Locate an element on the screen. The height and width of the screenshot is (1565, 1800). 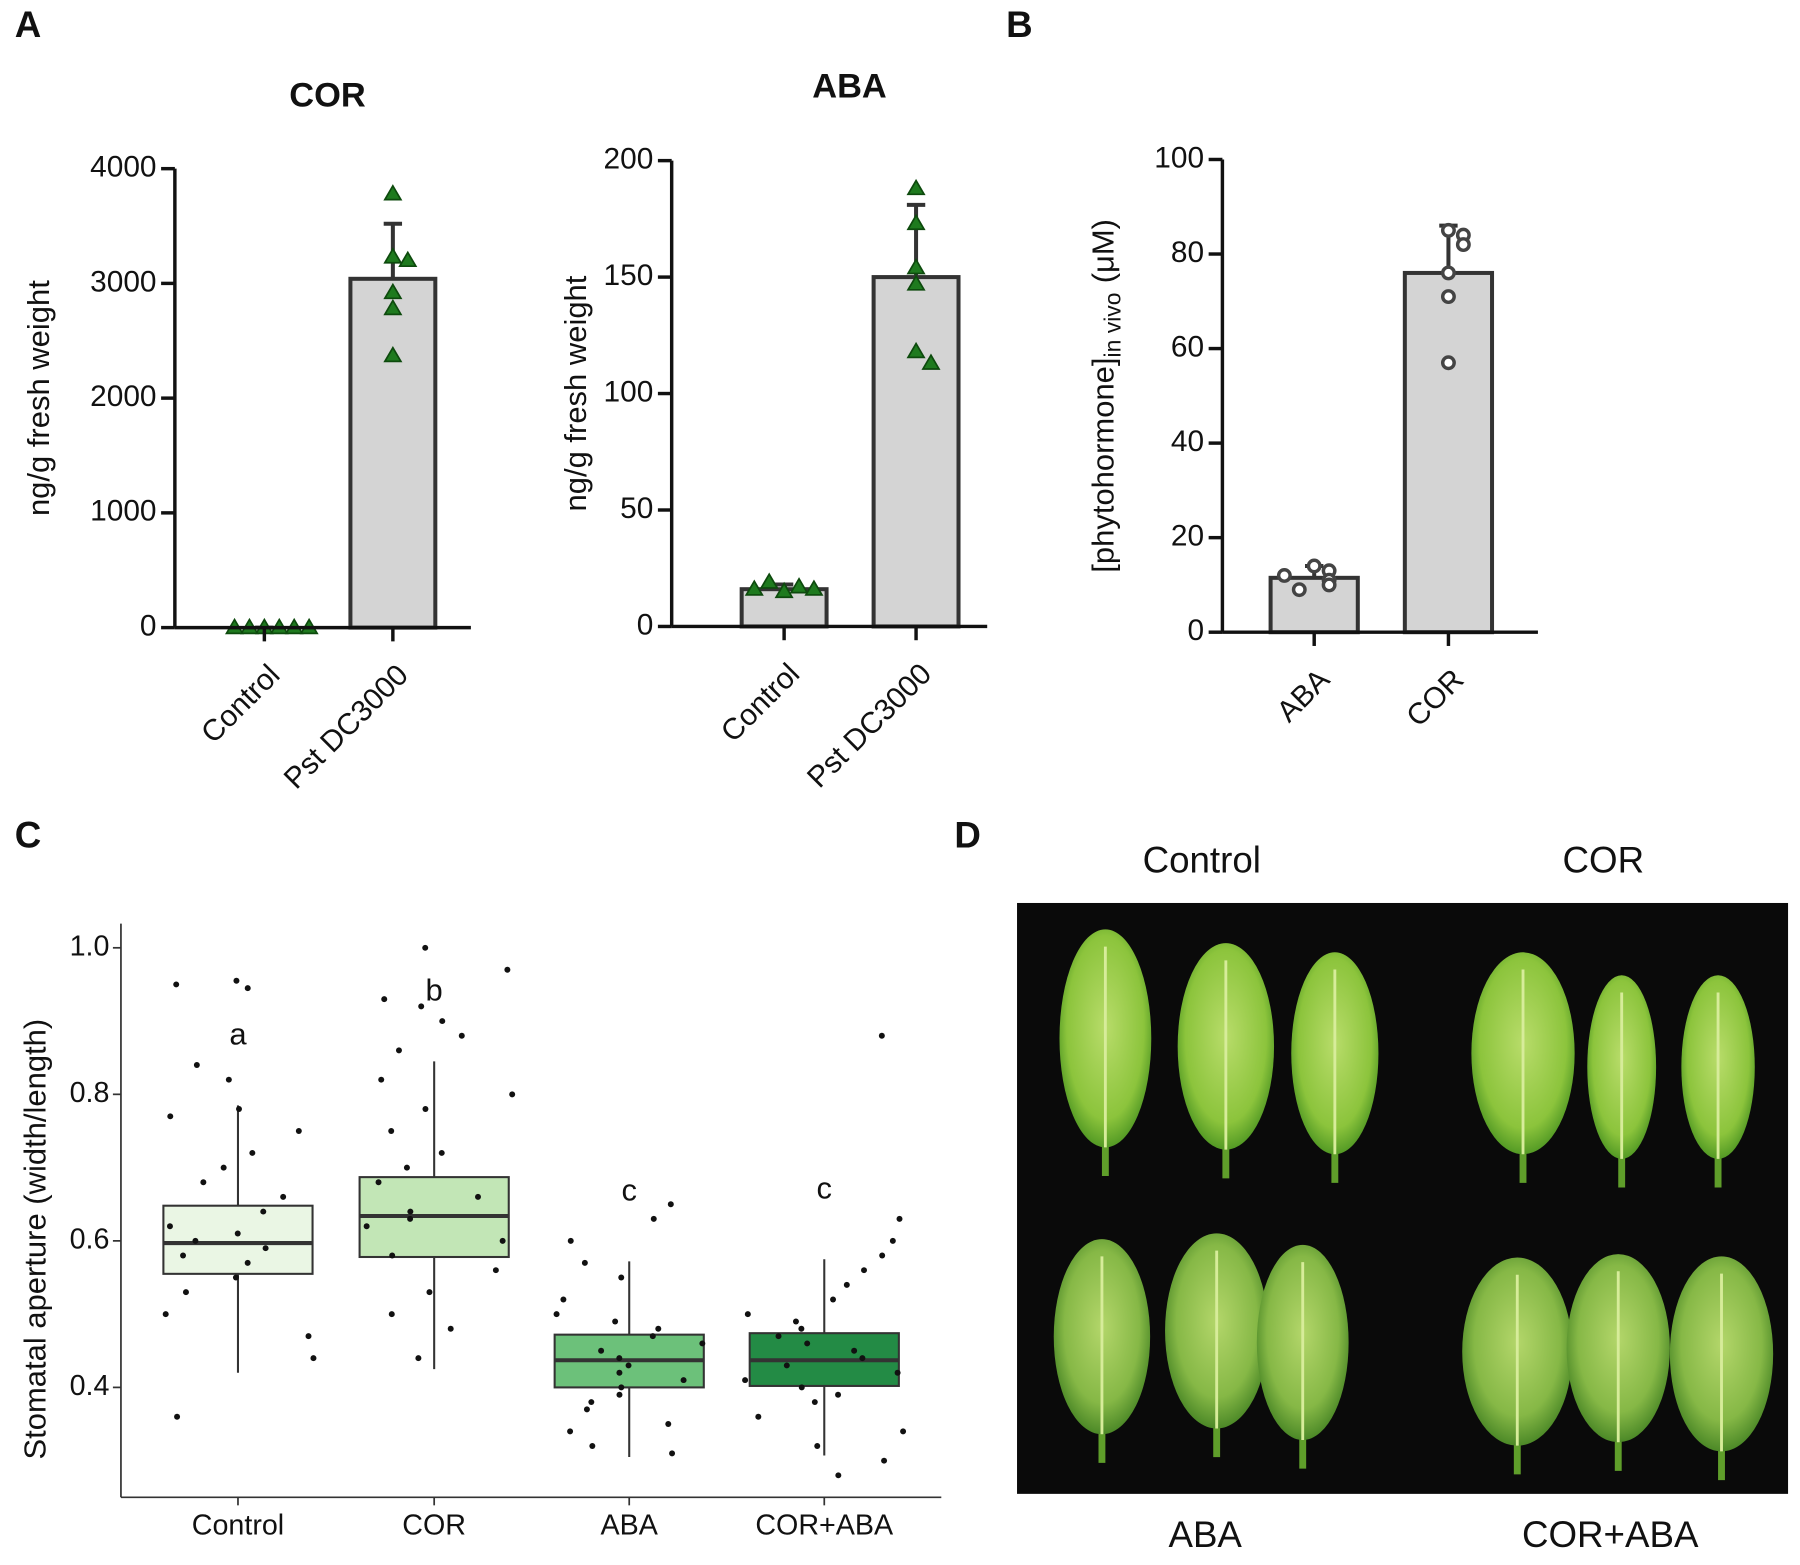
panel-label: B is located at coordinates (1019, 24).